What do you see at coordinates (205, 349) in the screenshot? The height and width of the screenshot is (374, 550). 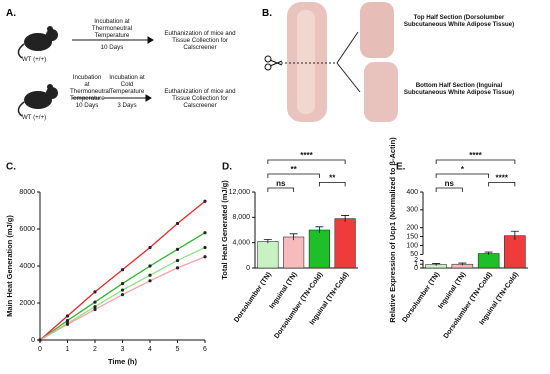 I see `x-tick-label: 6` at bounding box center [205, 349].